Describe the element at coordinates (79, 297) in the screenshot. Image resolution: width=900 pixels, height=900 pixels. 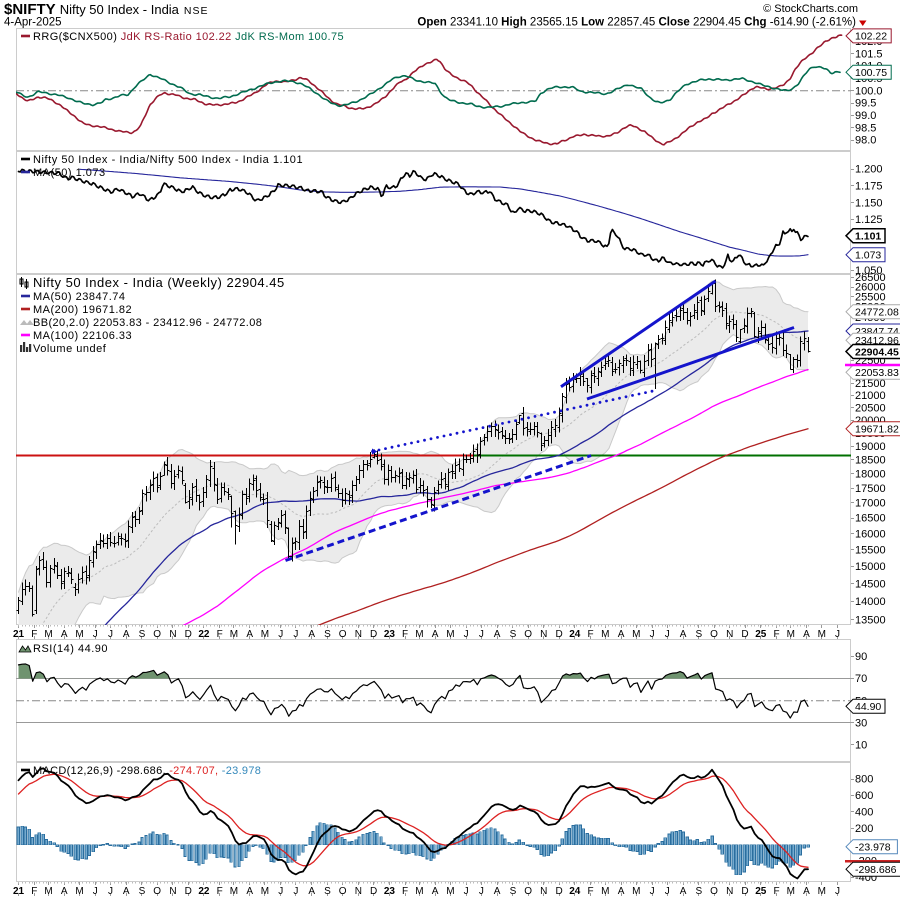
I see `svg-text: MA(50) 23847.74` at that location.